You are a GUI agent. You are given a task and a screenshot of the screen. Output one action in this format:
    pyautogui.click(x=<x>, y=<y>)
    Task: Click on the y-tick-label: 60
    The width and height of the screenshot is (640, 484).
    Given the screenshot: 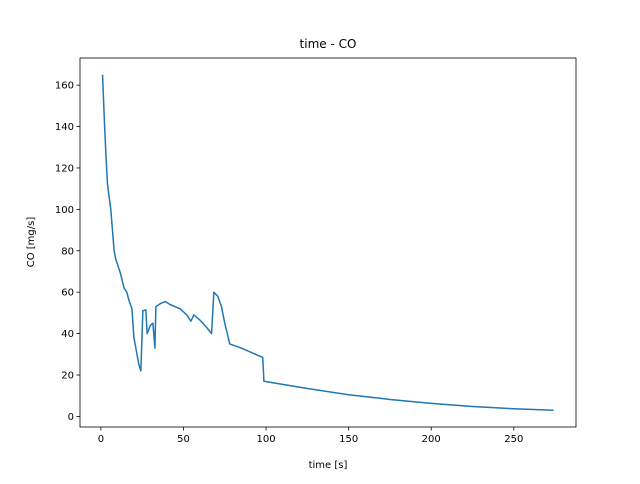 What is the action you would take?
    pyautogui.click(x=67, y=293)
    